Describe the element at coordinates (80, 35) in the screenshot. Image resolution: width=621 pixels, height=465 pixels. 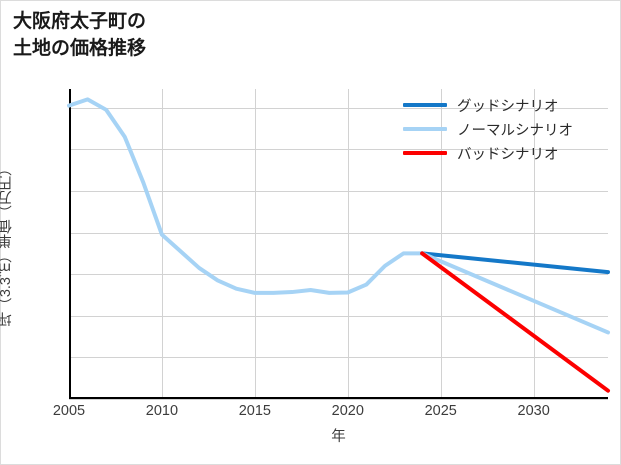
I see `chart-title: 大阪府太子町の 土地の価格推移` at that location.